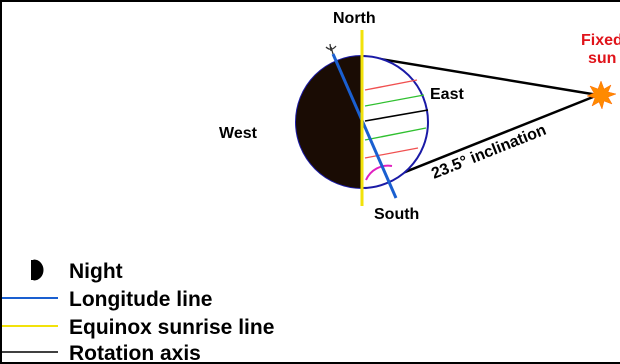 The image size is (620, 364). Describe the element at coordinates (391, 85) in the screenshot. I see `latitude-band-red-top` at that location.